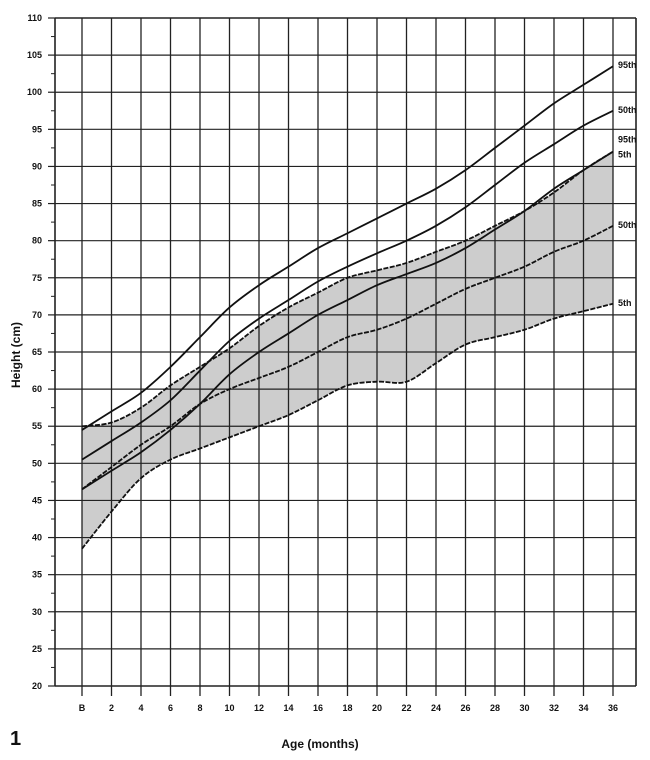  What do you see at coordinates (319, 744) in the screenshot?
I see `x-axis-title: Age (months)` at bounding box center [319, 744].